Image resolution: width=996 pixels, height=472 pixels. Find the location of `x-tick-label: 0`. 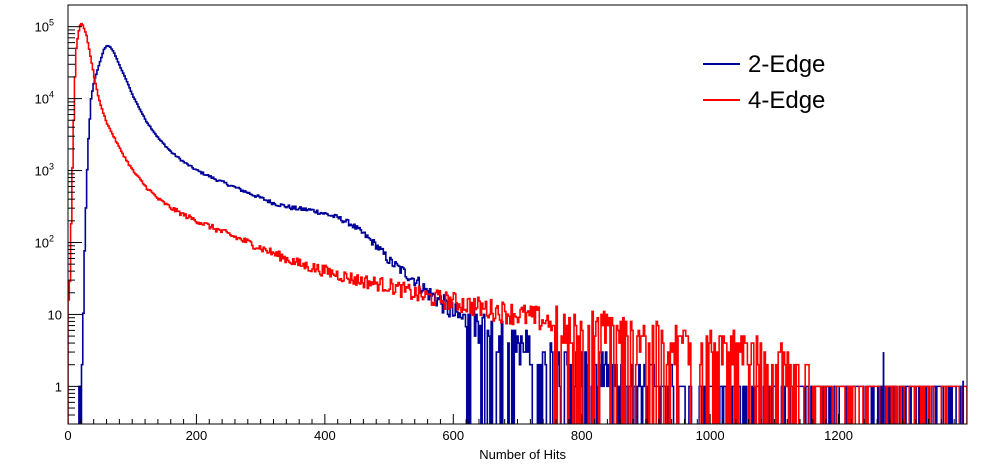

x-tick-label: 0 is located at coordinates (67, 435).